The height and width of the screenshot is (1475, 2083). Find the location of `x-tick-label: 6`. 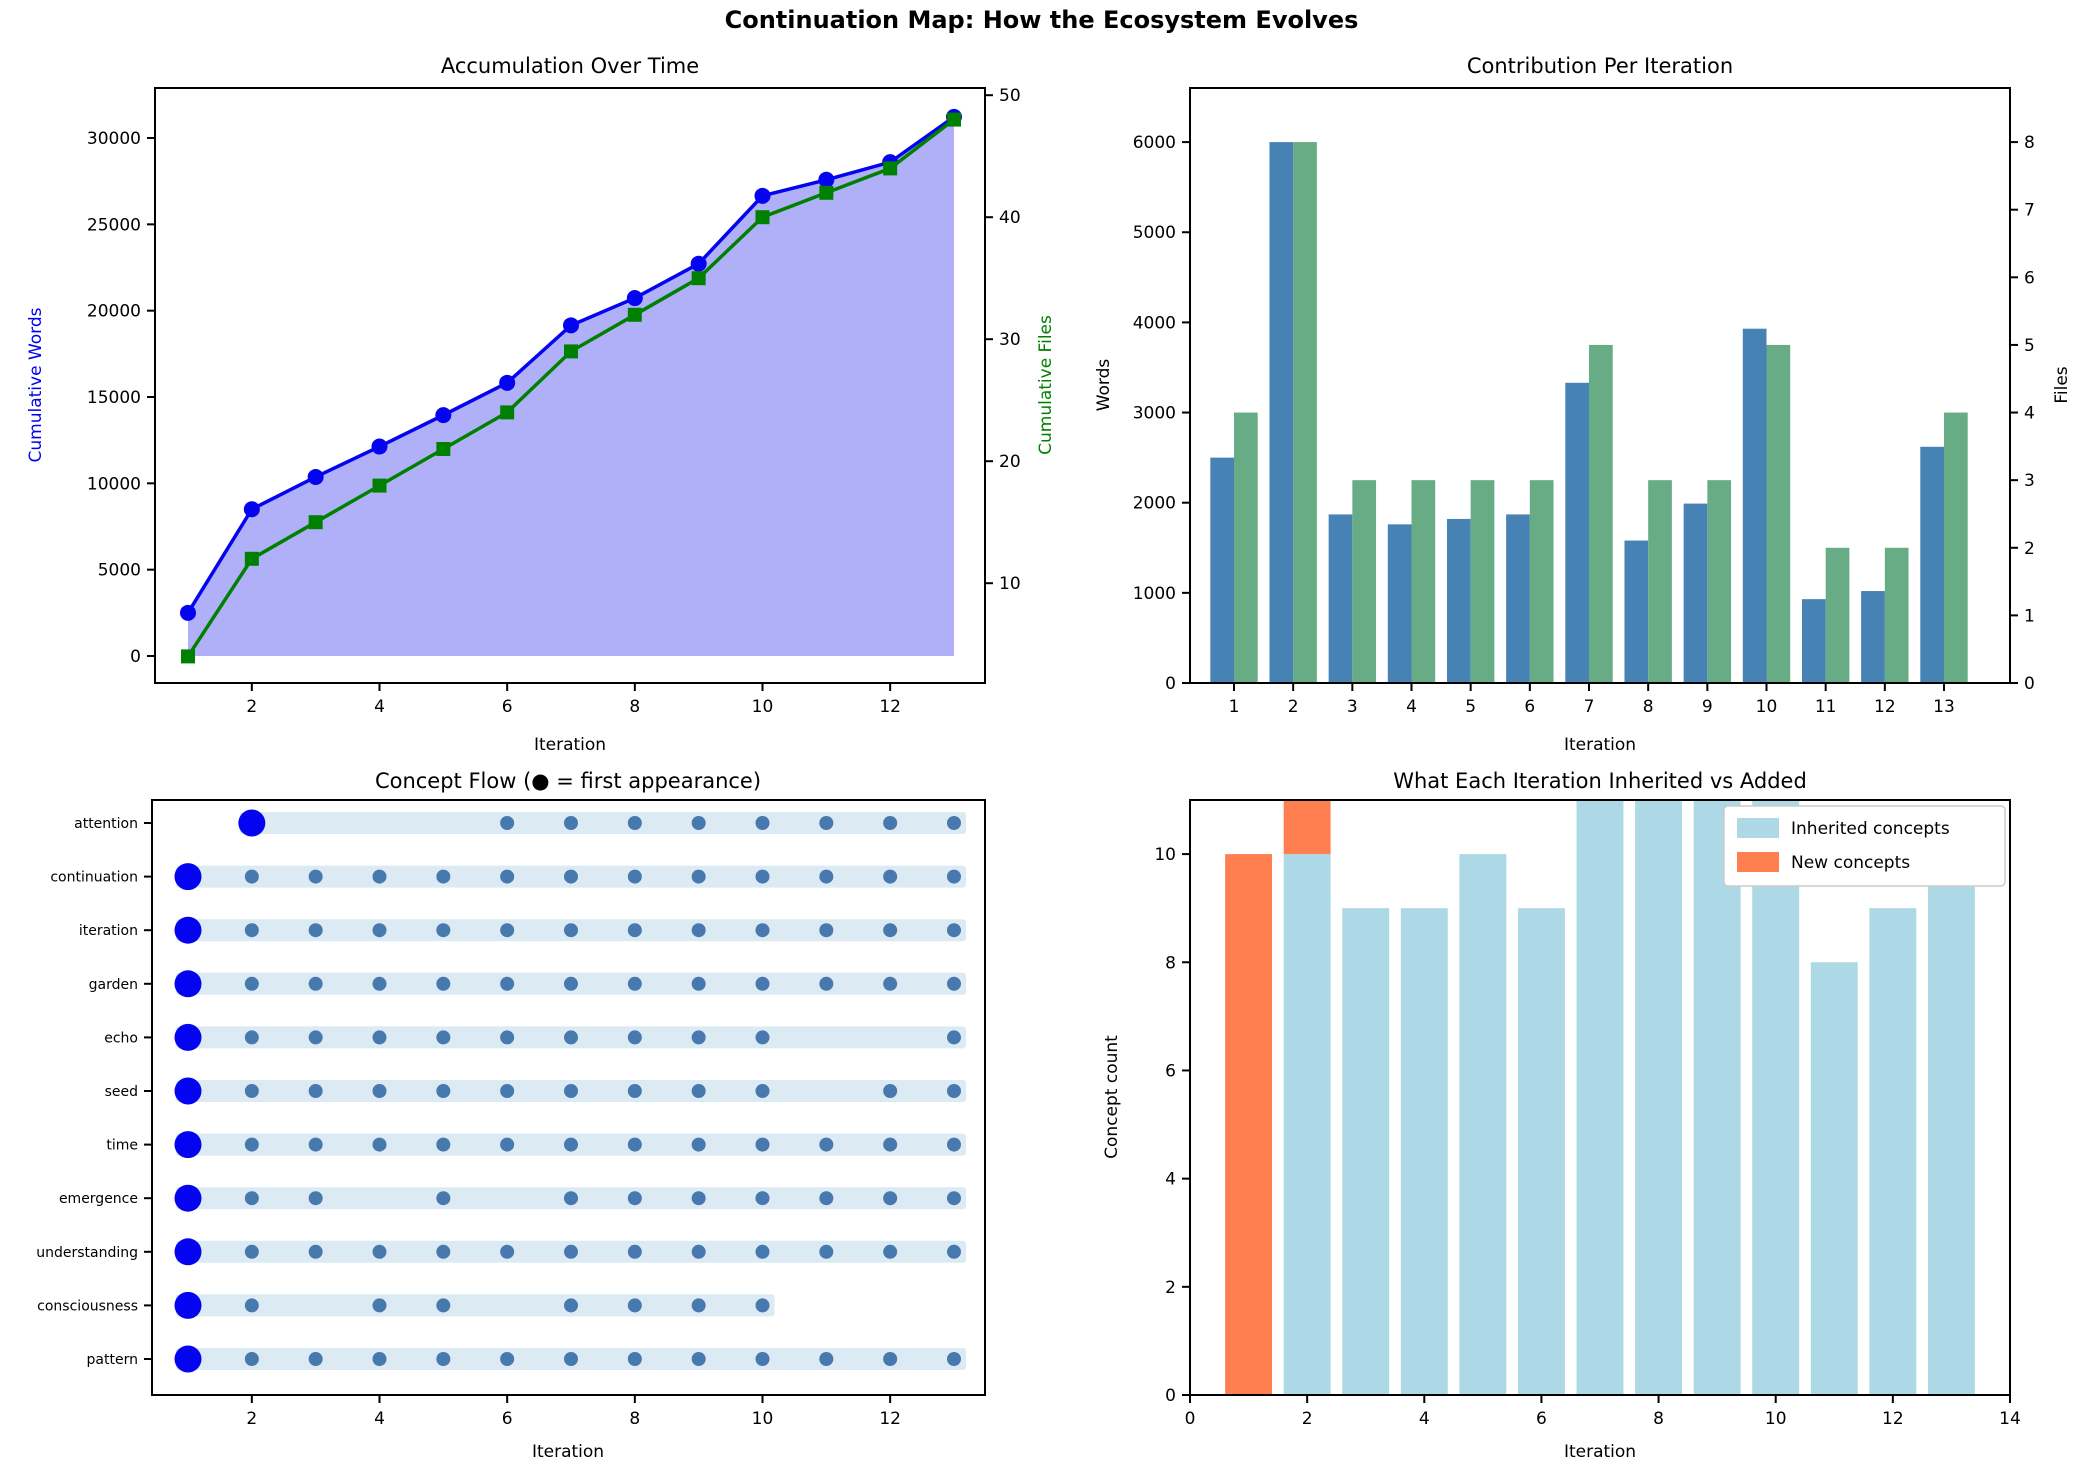

x-tick-label: 6 is located at coordinates (1529, 707).